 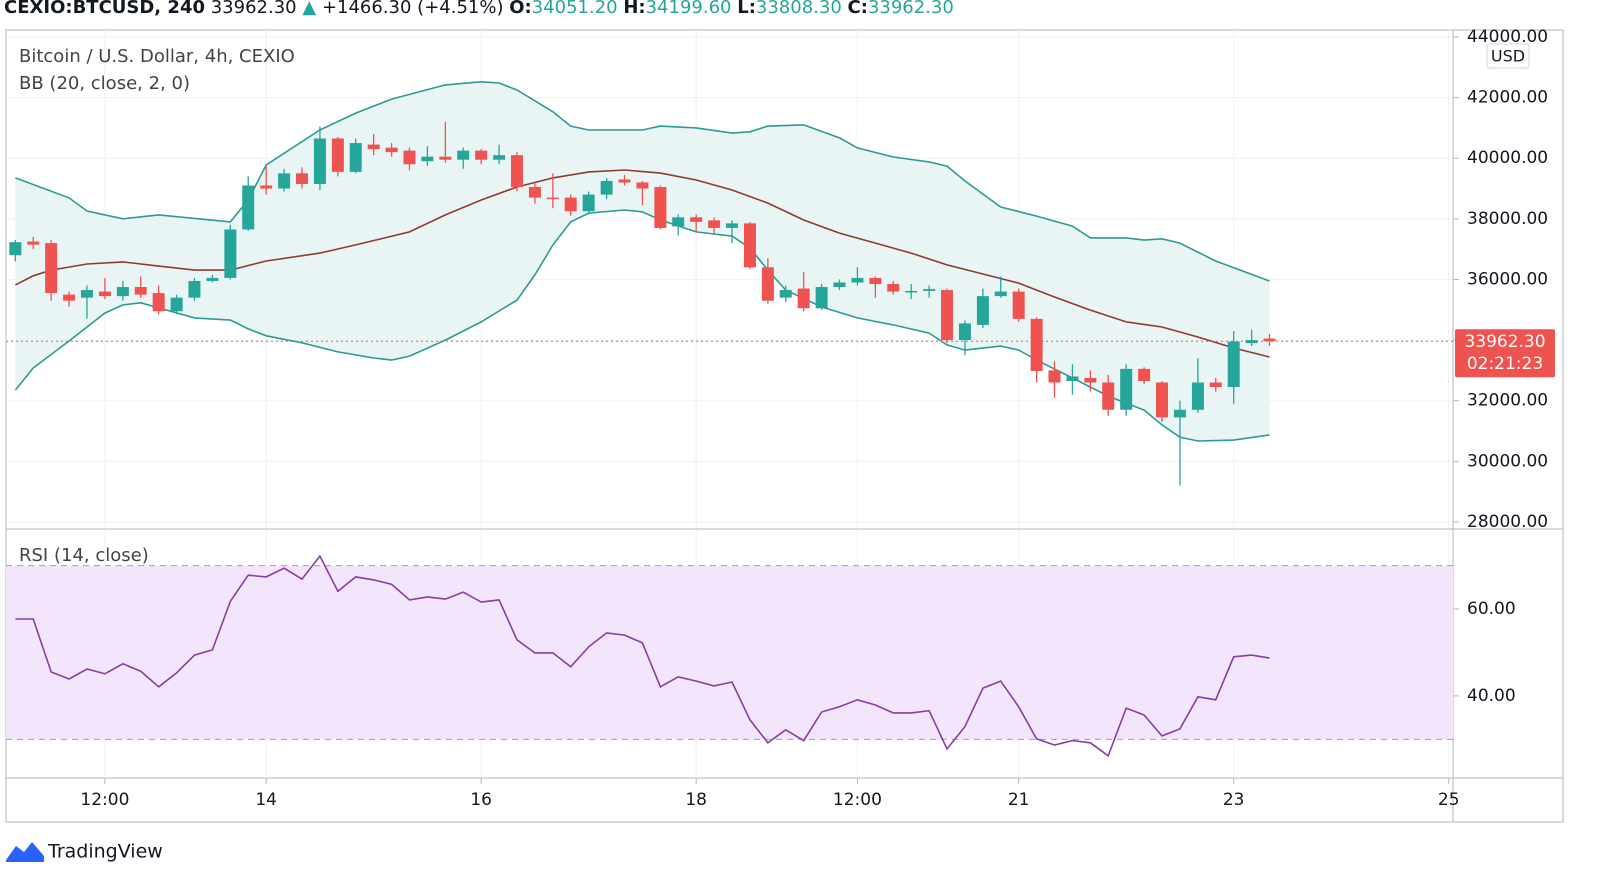 I want to click on logo-icon, so click(x=25, y=852).